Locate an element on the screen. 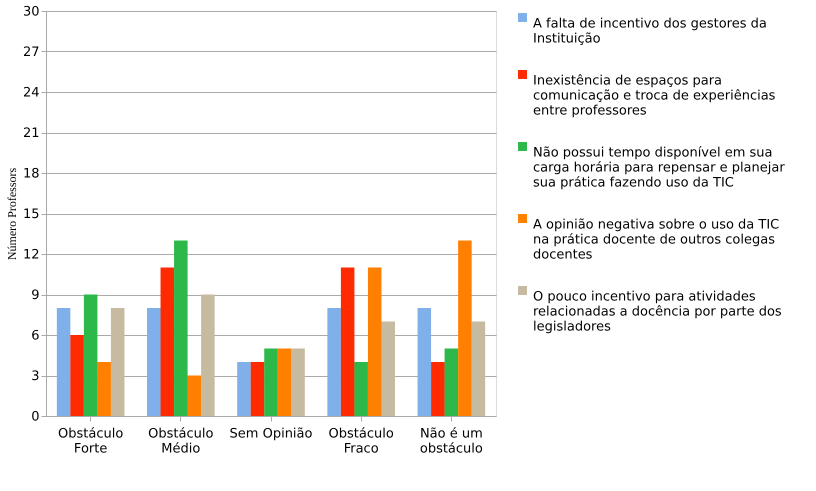 Image resolution: width=816 pixels, height=491 pixels. y-axis-title: Número Professors is located at coordinates (11, 214).